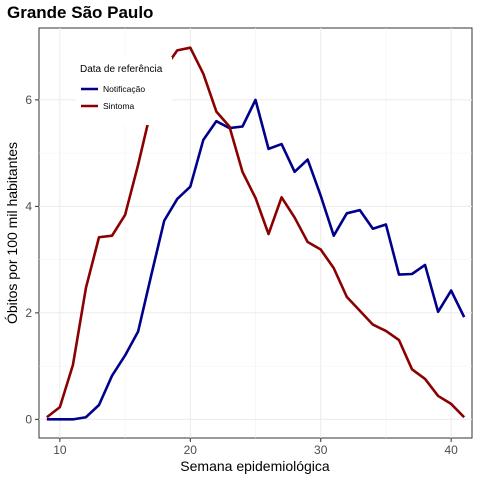 This screenshot has width=480, height=485. What do you see at coordinates (32, 259) in the screenshot?
I see `y-axis-ticks: 0 2 4 6` at bounding box center [32, 259].